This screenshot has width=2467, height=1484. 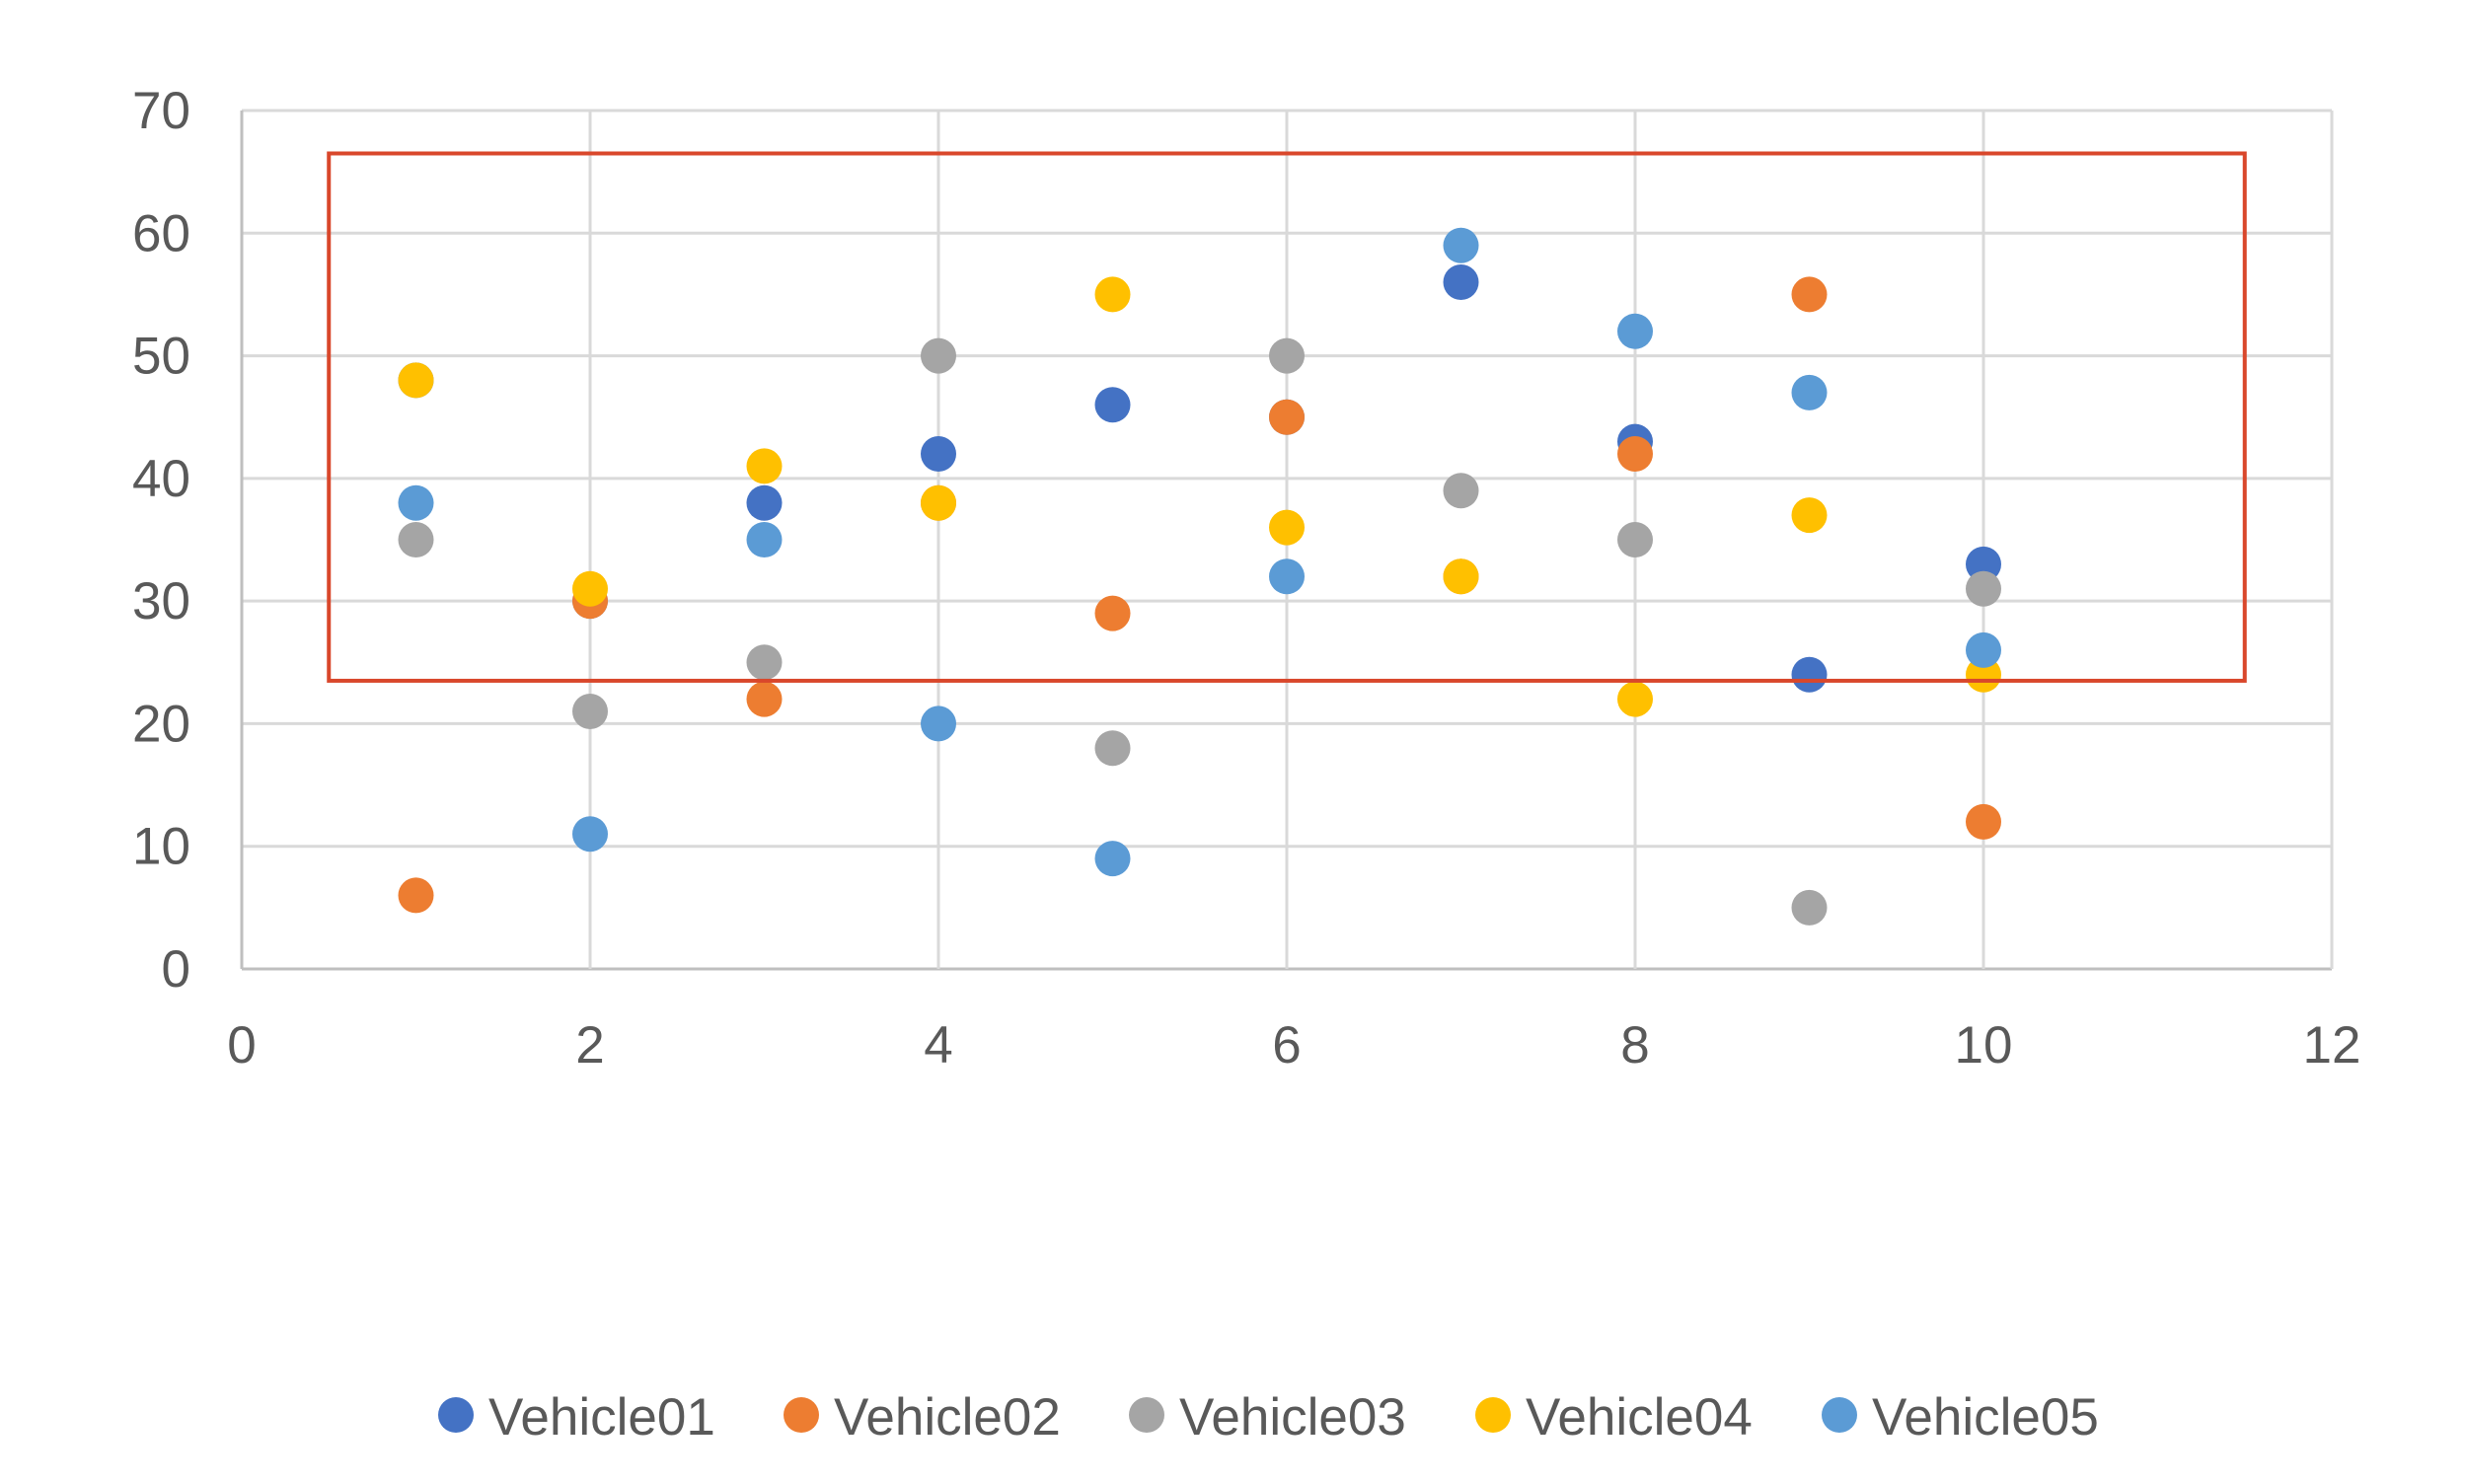 What do you see at coordinates (161, 479) in the screenshot?
I see `y-tick-label: 40` at bounding box center [161, 479].